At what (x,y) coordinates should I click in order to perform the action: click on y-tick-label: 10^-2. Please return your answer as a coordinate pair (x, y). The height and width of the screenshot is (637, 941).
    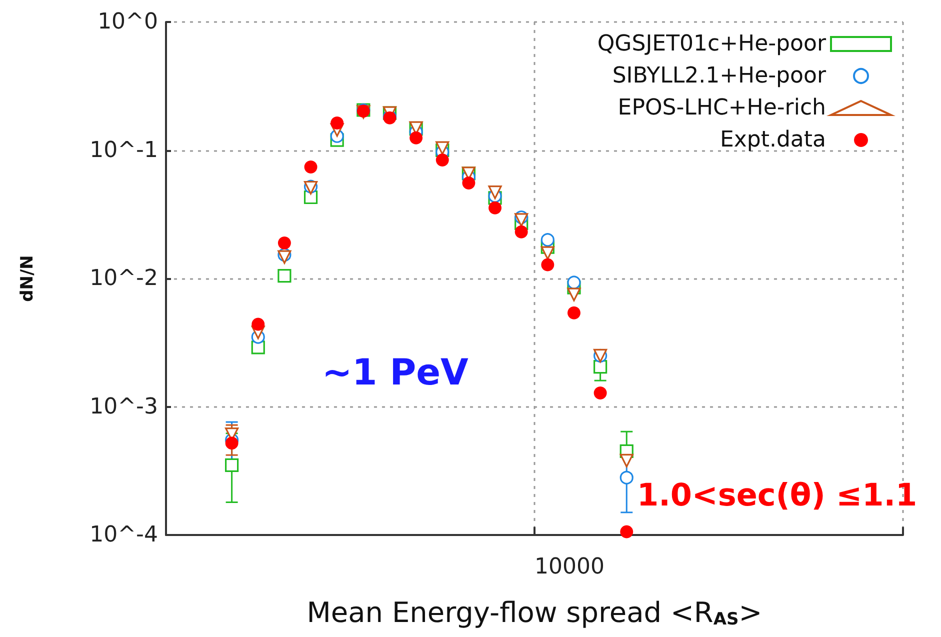
    Looking at the image, I should click on (124, 278).